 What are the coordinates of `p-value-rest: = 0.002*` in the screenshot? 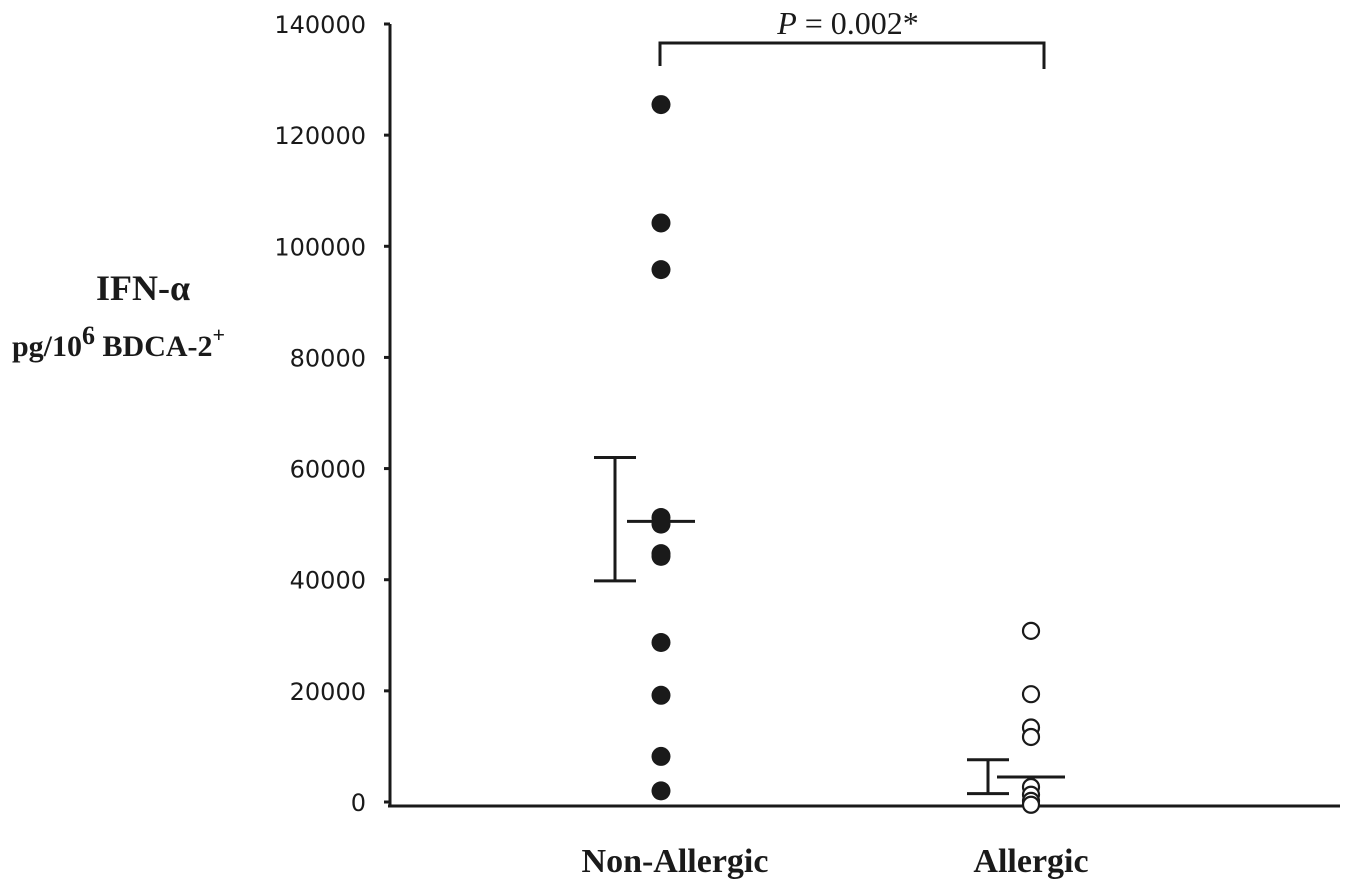 It's located at (858, 23).